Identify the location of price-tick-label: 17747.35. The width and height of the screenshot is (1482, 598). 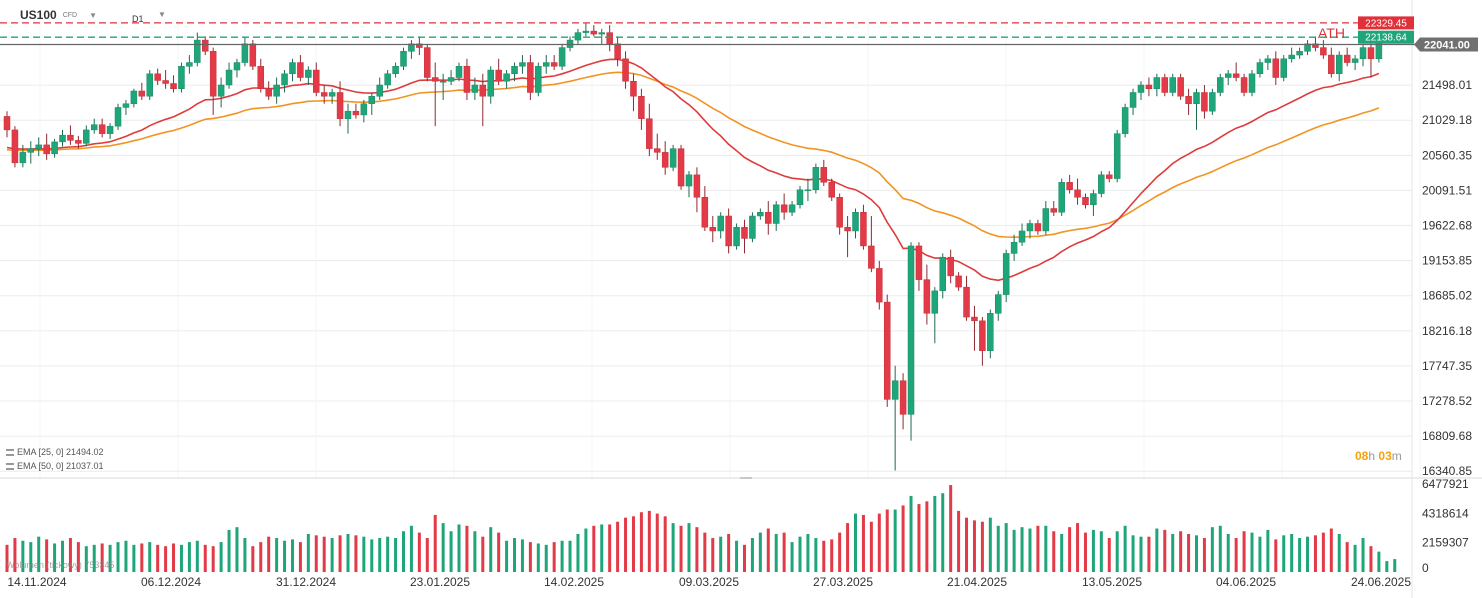
(1447, 366).